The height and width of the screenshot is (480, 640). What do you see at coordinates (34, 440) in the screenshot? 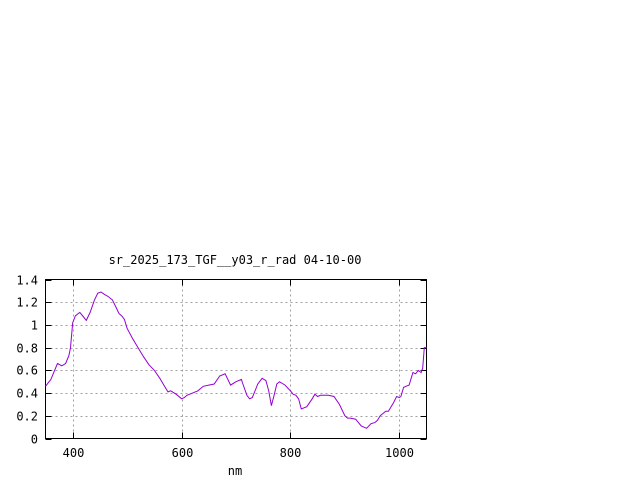
I see `y-tick-label: 0` at bounding box center [34, 440].